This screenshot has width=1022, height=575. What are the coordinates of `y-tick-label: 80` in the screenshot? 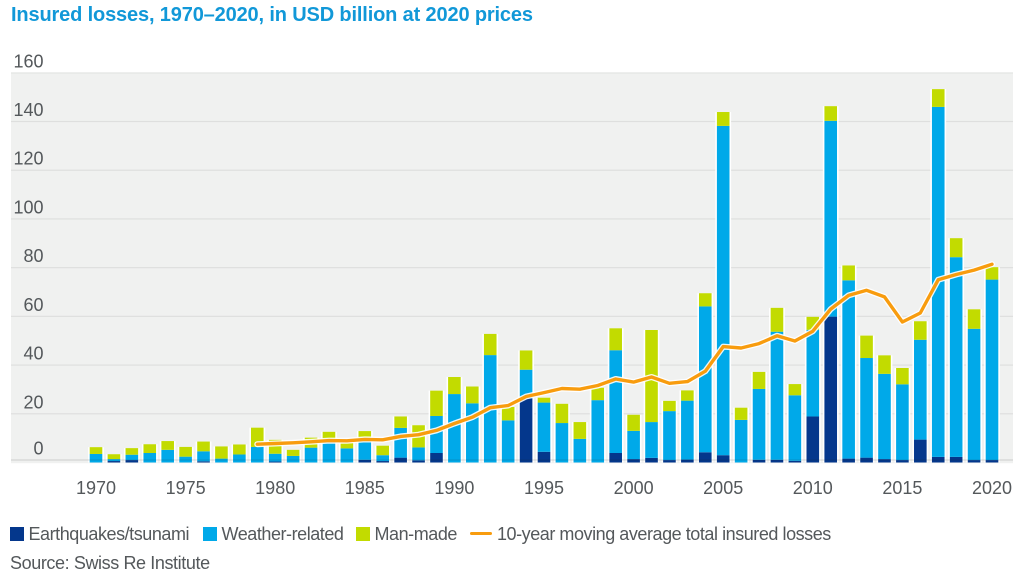 It's located at (33, 256).